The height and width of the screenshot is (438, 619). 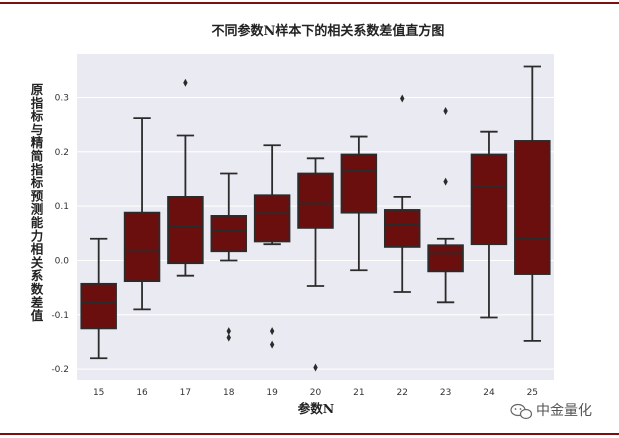 What do you see at coordinates (358, 393) in the screenshot?
I see `x-tick-label: 21` at bounding box center [358, 393].